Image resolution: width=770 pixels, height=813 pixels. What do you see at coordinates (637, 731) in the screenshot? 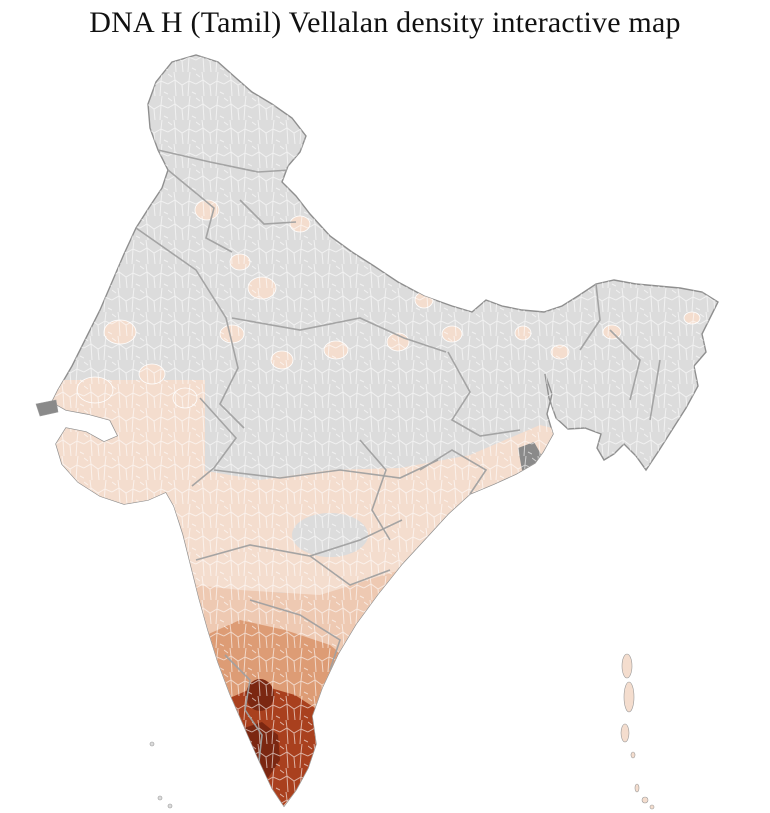
I see `andaman-nicobar-islands` at bounding box center [637, 731].